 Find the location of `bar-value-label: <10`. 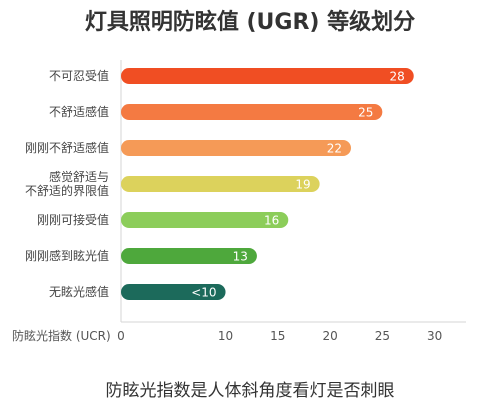

bar-value-label: <10 is located at coordinates (203, 293).